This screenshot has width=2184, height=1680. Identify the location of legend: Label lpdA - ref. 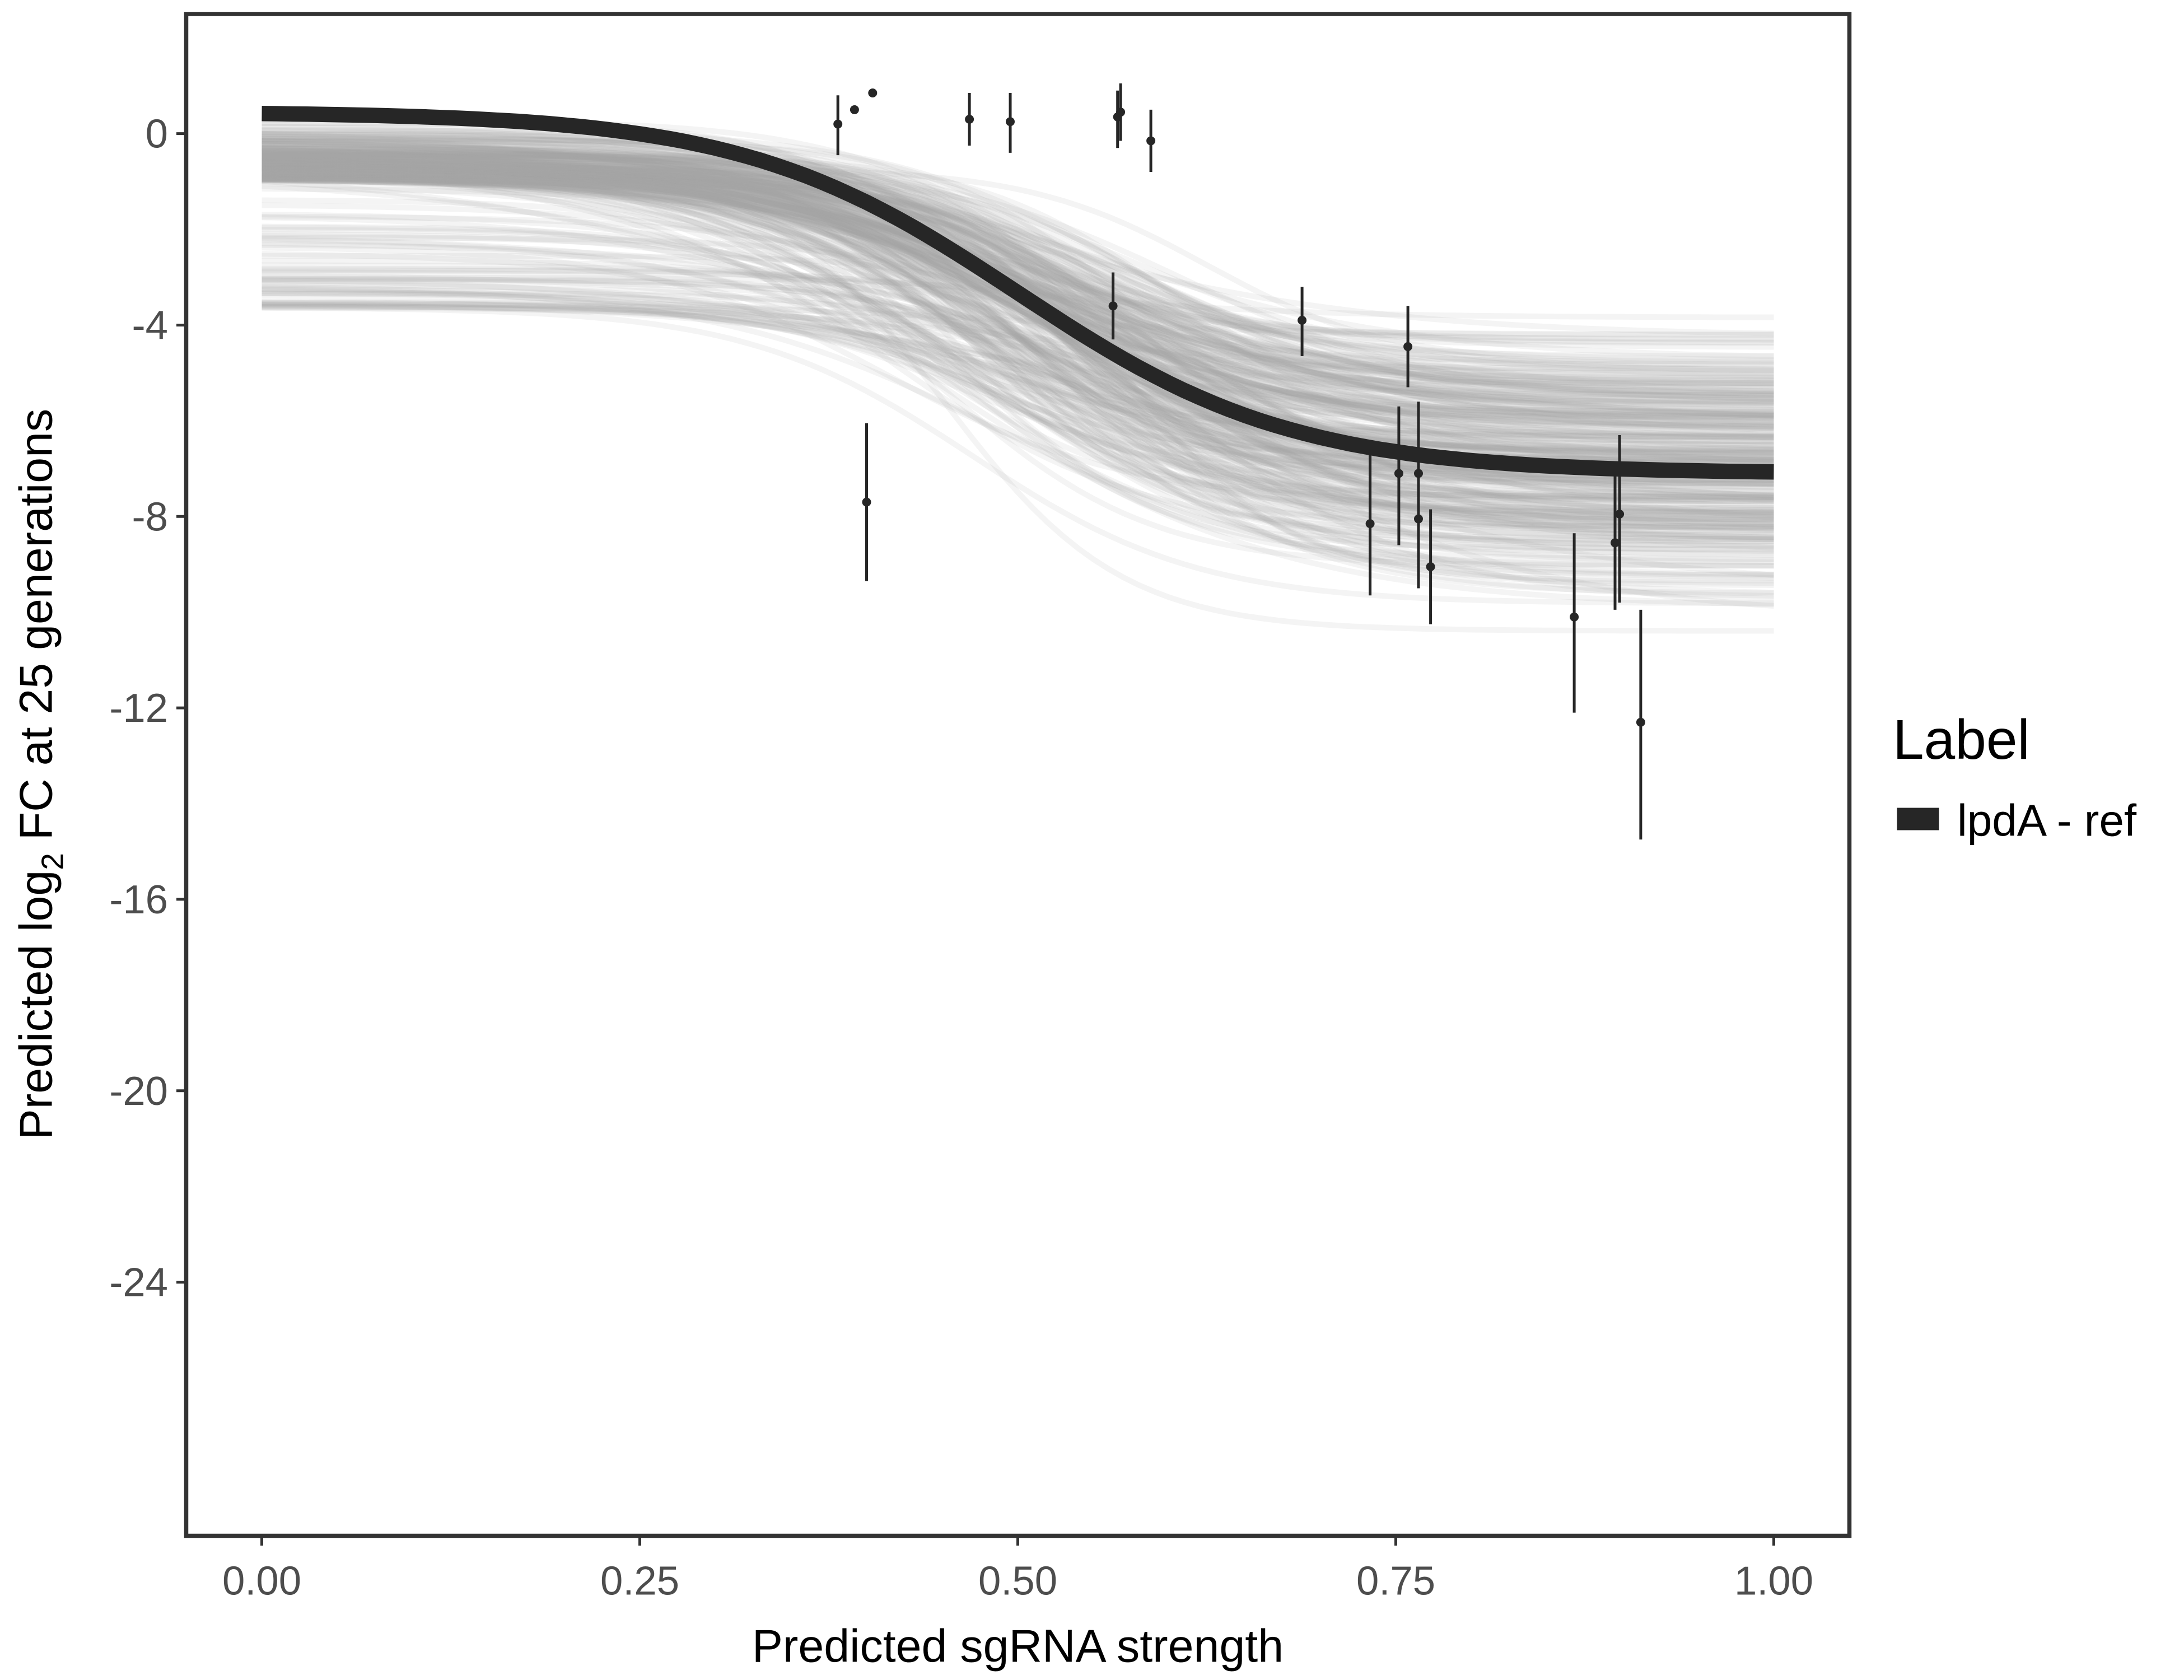
(2015, 777).